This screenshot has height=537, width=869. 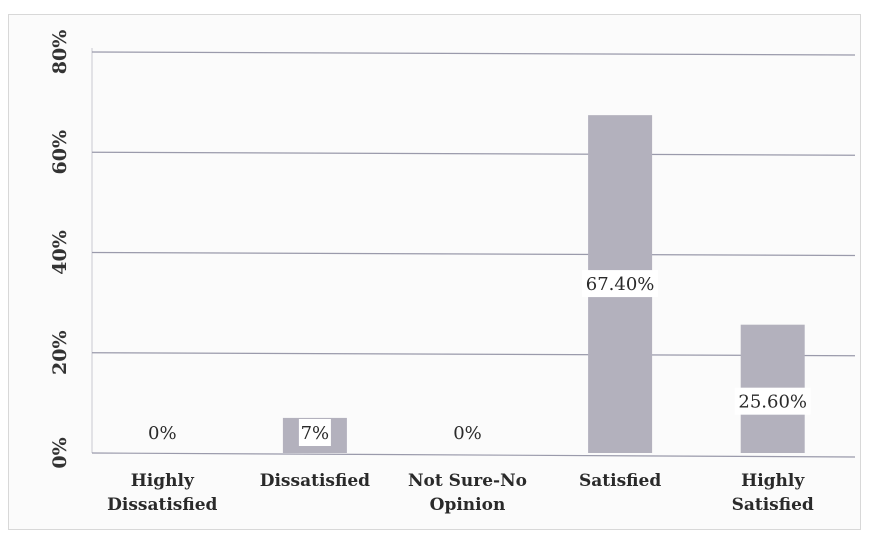 I want to click on y-tick-label: 80%, so click(x=60, y=52).